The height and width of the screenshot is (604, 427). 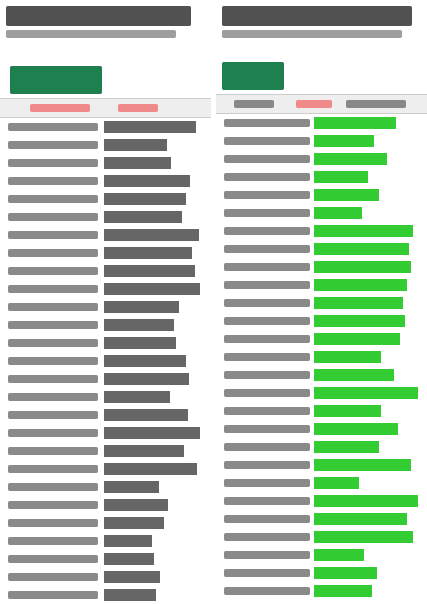 I want to click on right-table-header, so click(x=321, y=104).